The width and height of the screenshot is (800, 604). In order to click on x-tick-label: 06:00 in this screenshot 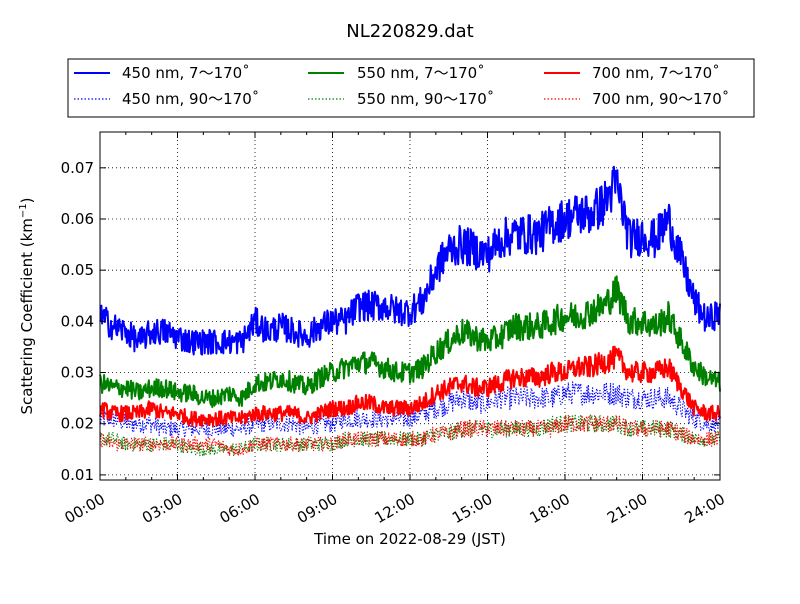, I will do `click(240, 508)`.